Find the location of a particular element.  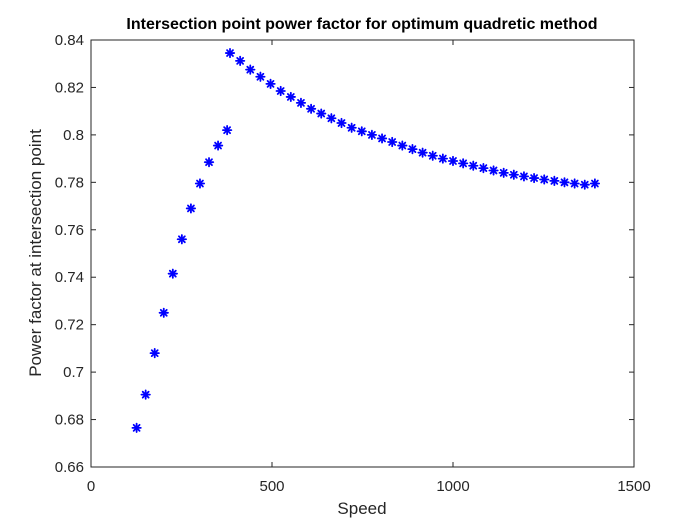

y-tick-label: 0.76 is located at coordinates (69, 230).